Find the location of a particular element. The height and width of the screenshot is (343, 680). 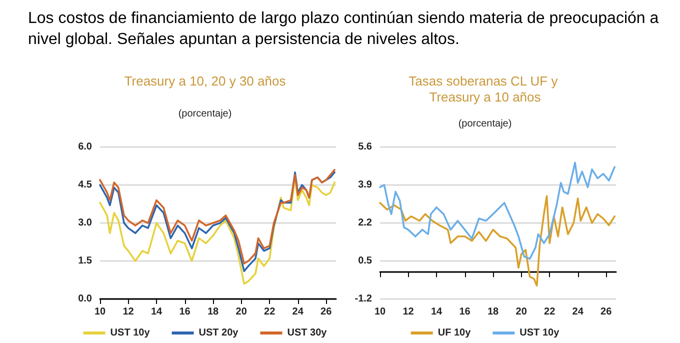

legend-label: UST 30y is located at coordinates (307, 333).